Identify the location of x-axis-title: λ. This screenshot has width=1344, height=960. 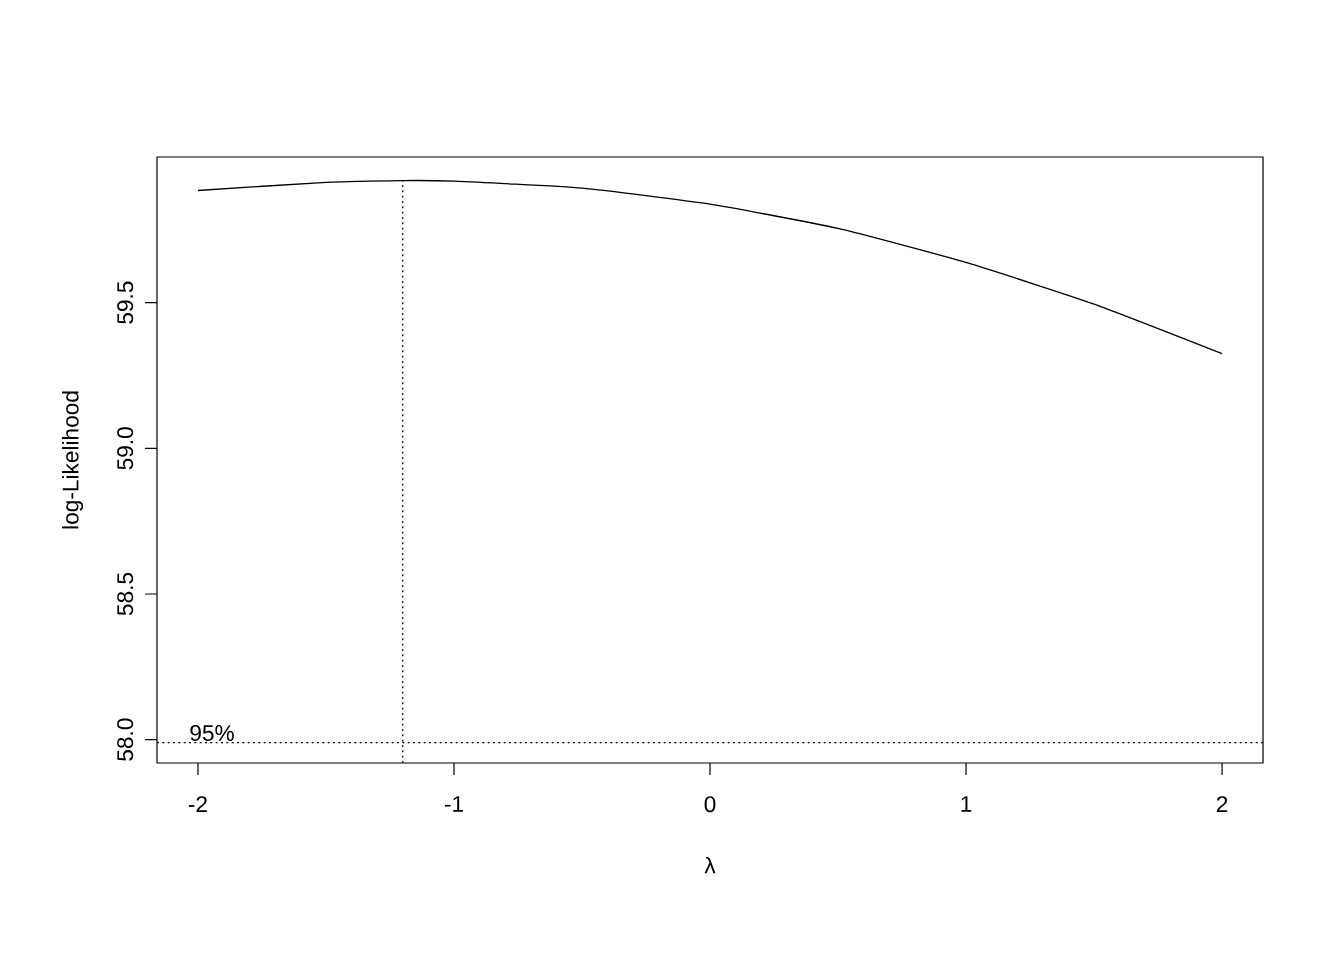
(710, 865).